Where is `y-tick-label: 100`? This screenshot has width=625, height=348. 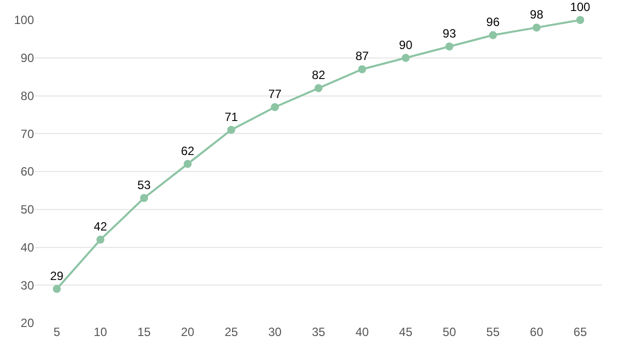
y-tick-label: 100 is located at coordinates (24, 20).